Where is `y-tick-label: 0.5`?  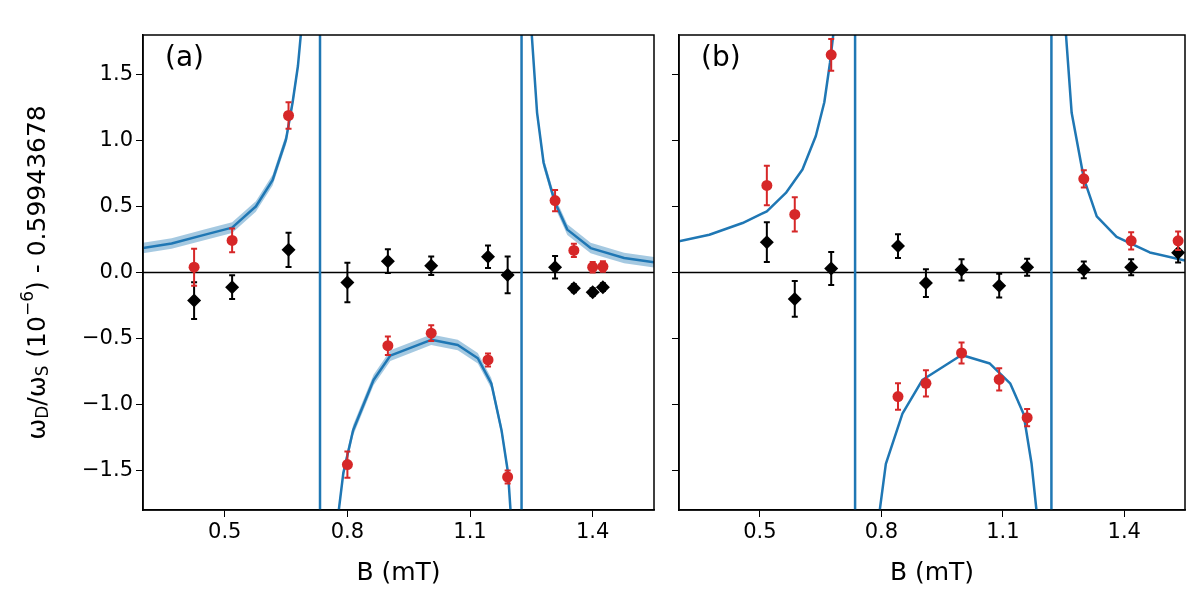 y-tick-label: 0.5 is located at coordinates (116, 204).